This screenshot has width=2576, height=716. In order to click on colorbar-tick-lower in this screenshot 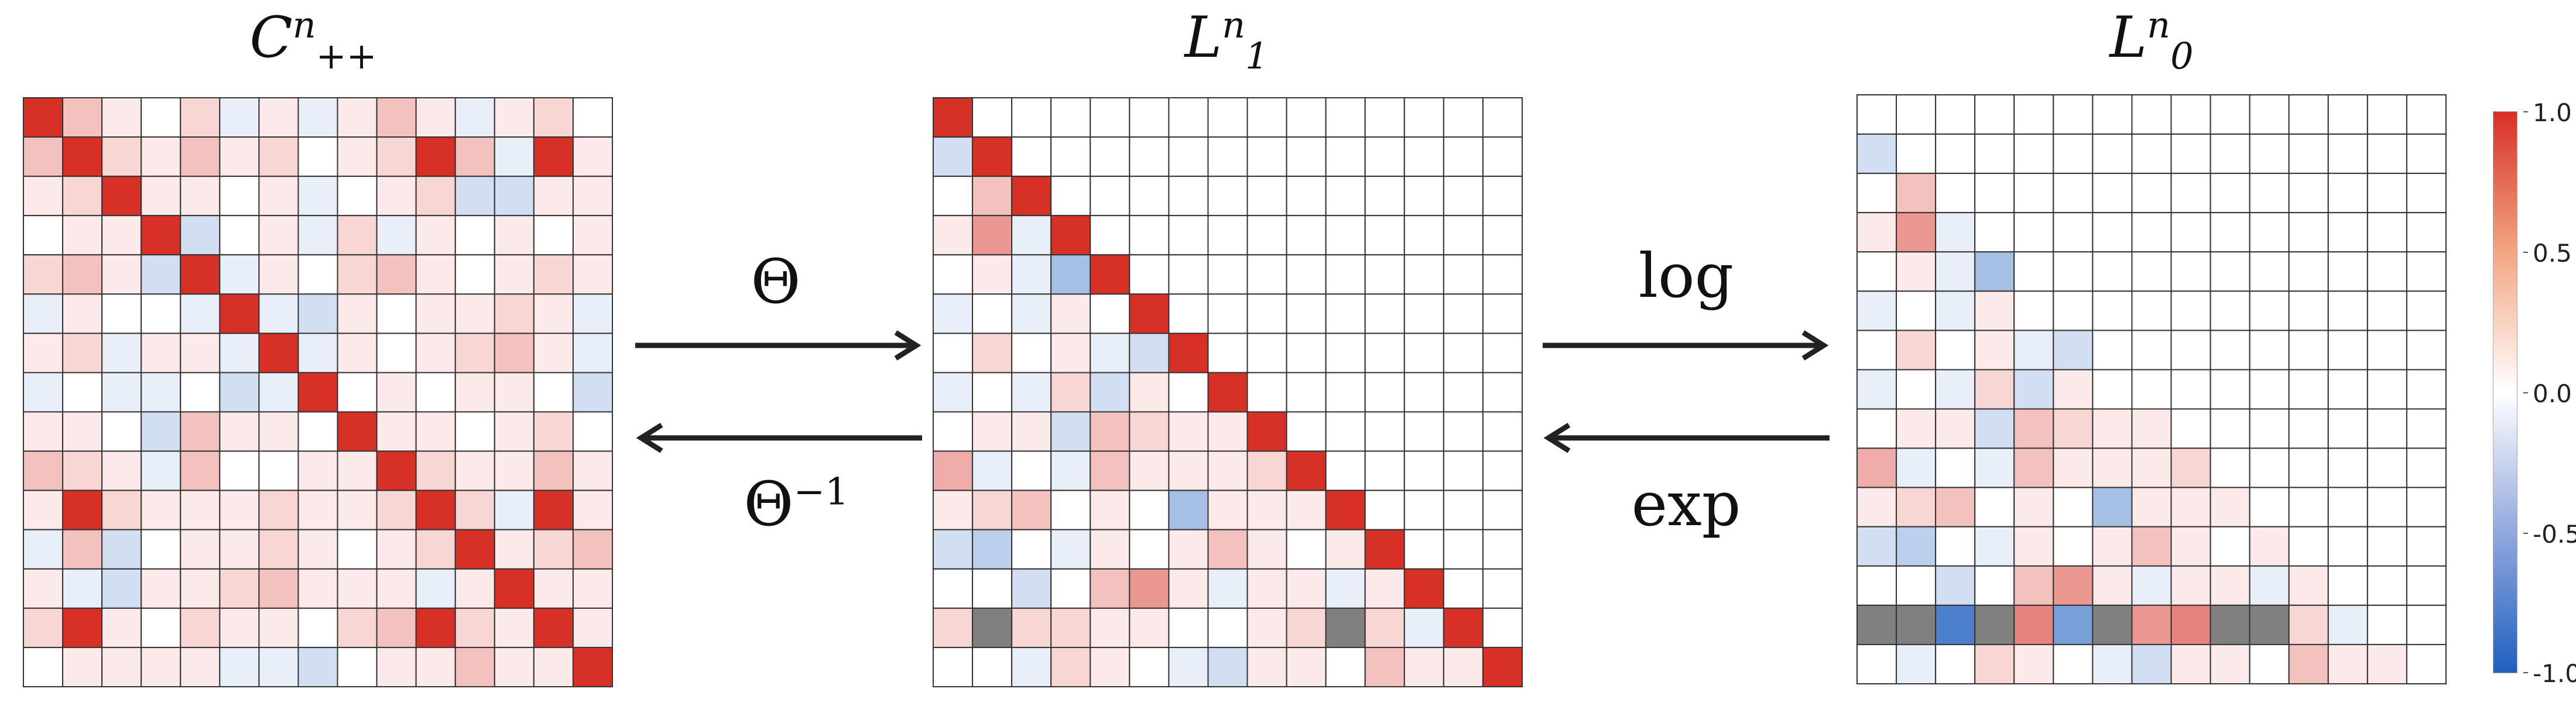, I will do `click(2525, 533)`.